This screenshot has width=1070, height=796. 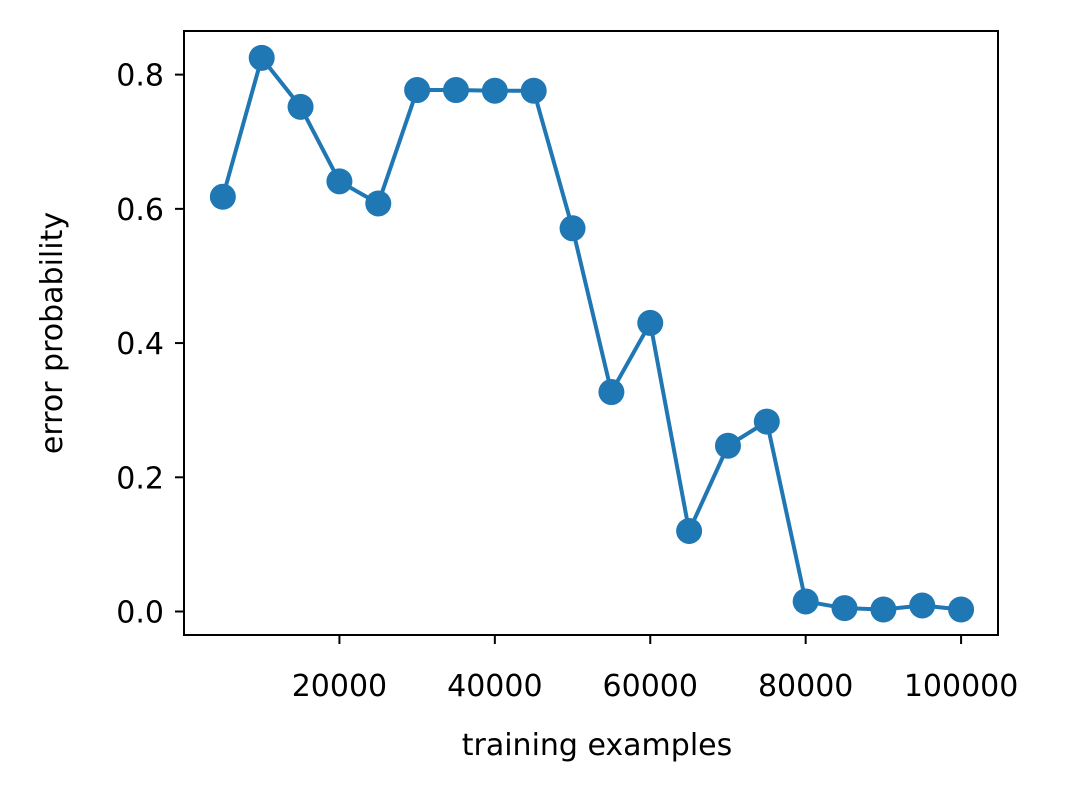 What do you see at coordinates (650, 686) in the screenshot?
I see `x-tick-label: 60000` at bounding box center [650, 686].